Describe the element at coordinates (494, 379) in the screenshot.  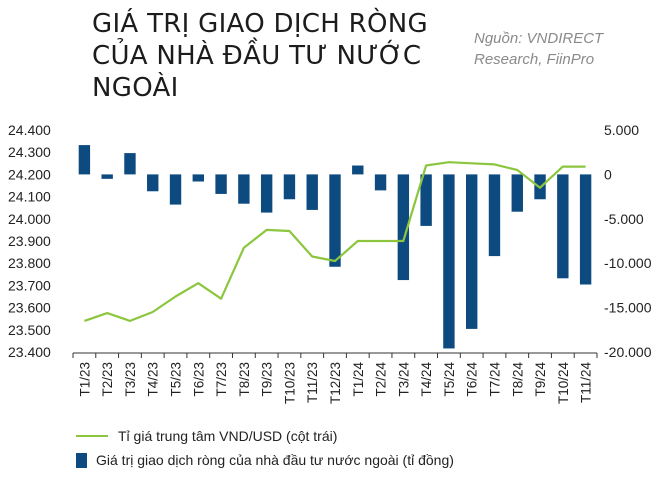
I see `x-axis-category-label: T7/24` at that location.